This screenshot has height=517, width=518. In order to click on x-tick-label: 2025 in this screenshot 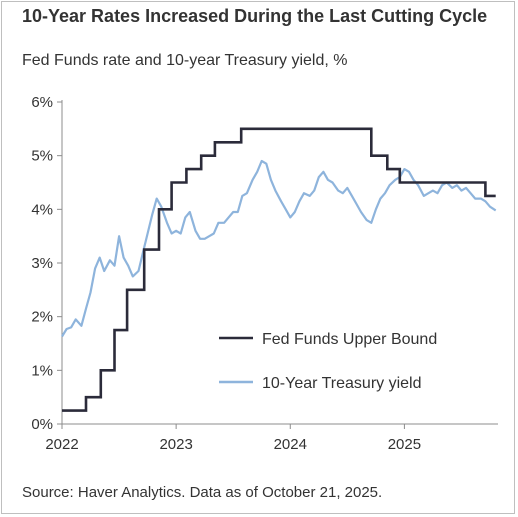, I will do `click(404, 444)`.